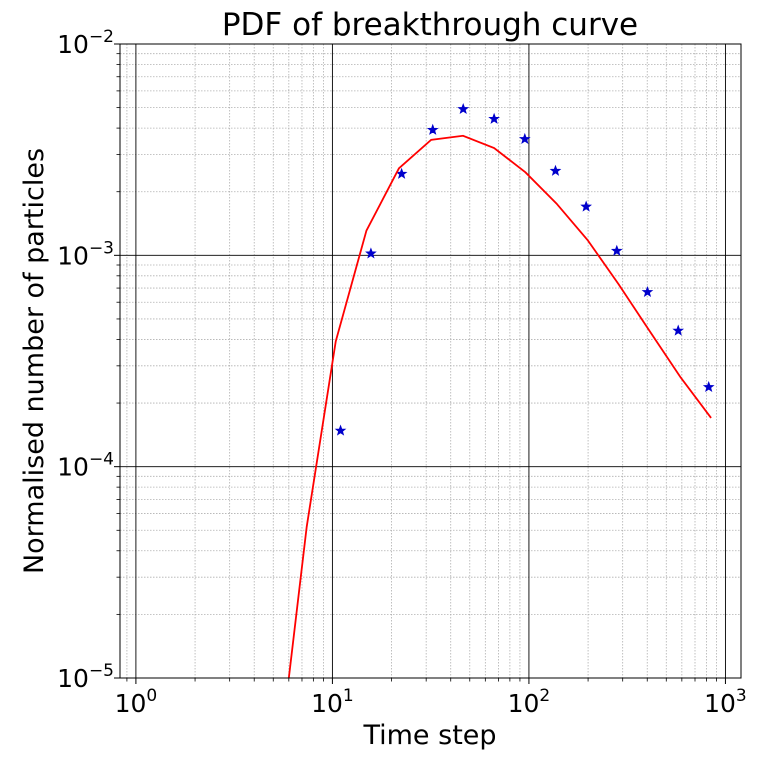 The width and height of the screenshot is (759, 760). What do you see at coordinates (725, 702) in the screenshot?
I see `x-tick-label: 103` at bounding box center [725, 702].